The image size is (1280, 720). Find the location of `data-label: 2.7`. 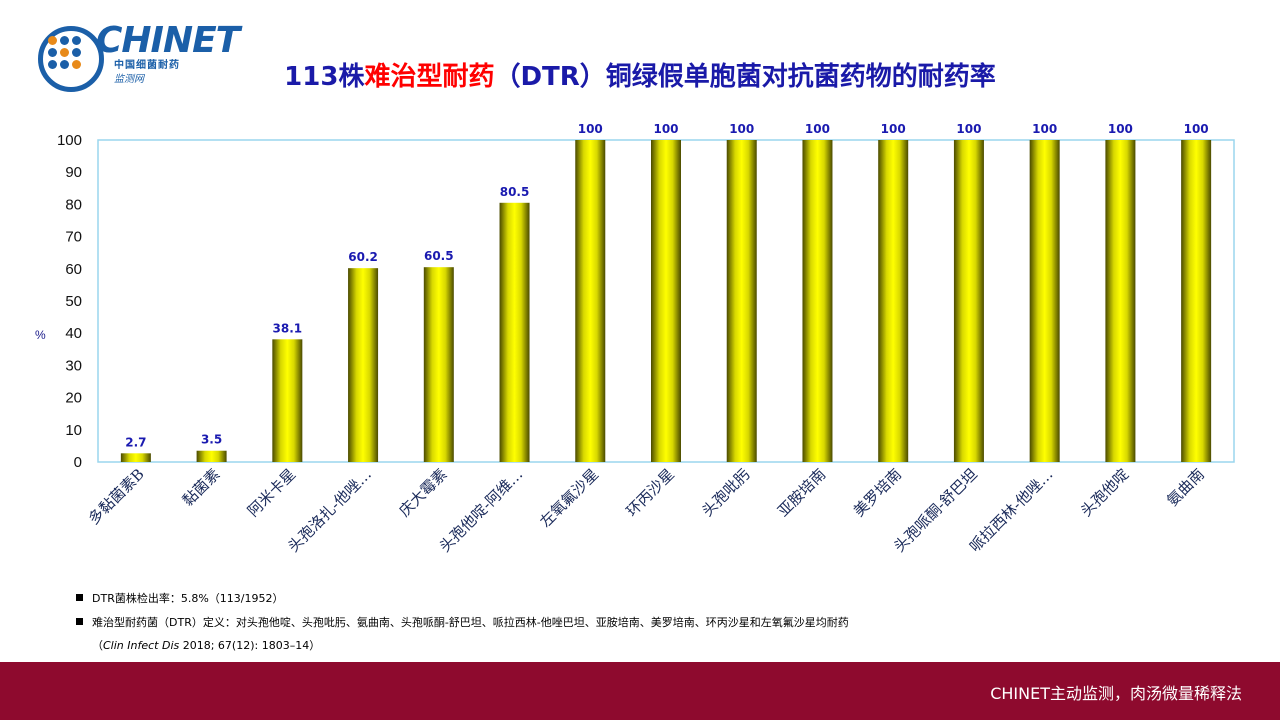

data-label: 2.7 is located at coordinates (135, 442).